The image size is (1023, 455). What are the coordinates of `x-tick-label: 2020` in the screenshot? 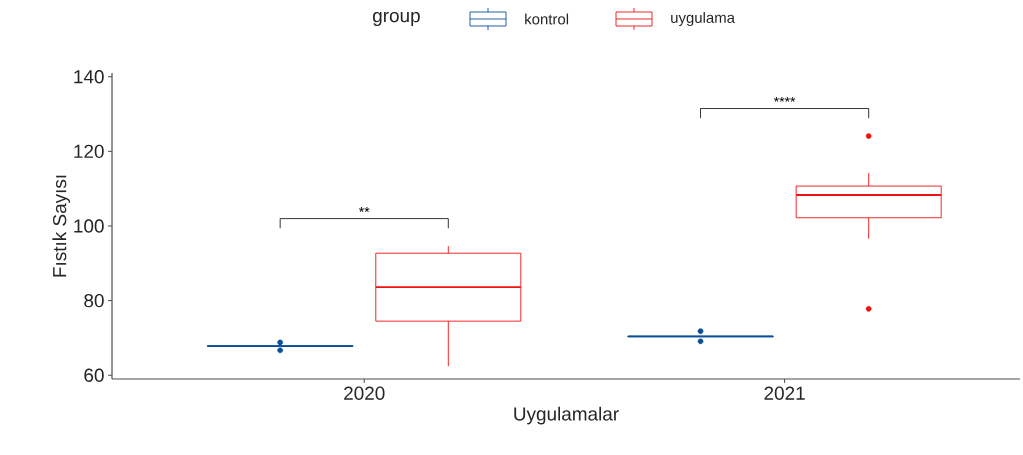 It's located at (364, 393).